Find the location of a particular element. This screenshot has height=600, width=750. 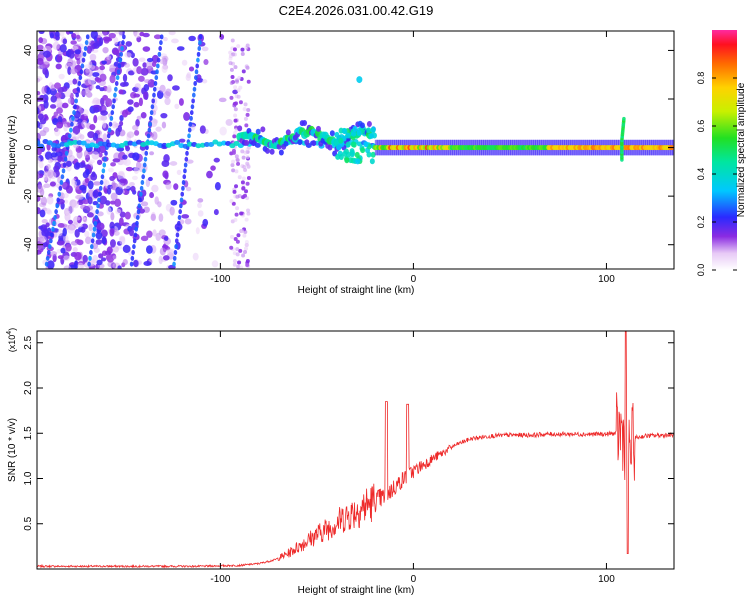

spec-ytick-label: -20 is located at coordinates (28, 195).